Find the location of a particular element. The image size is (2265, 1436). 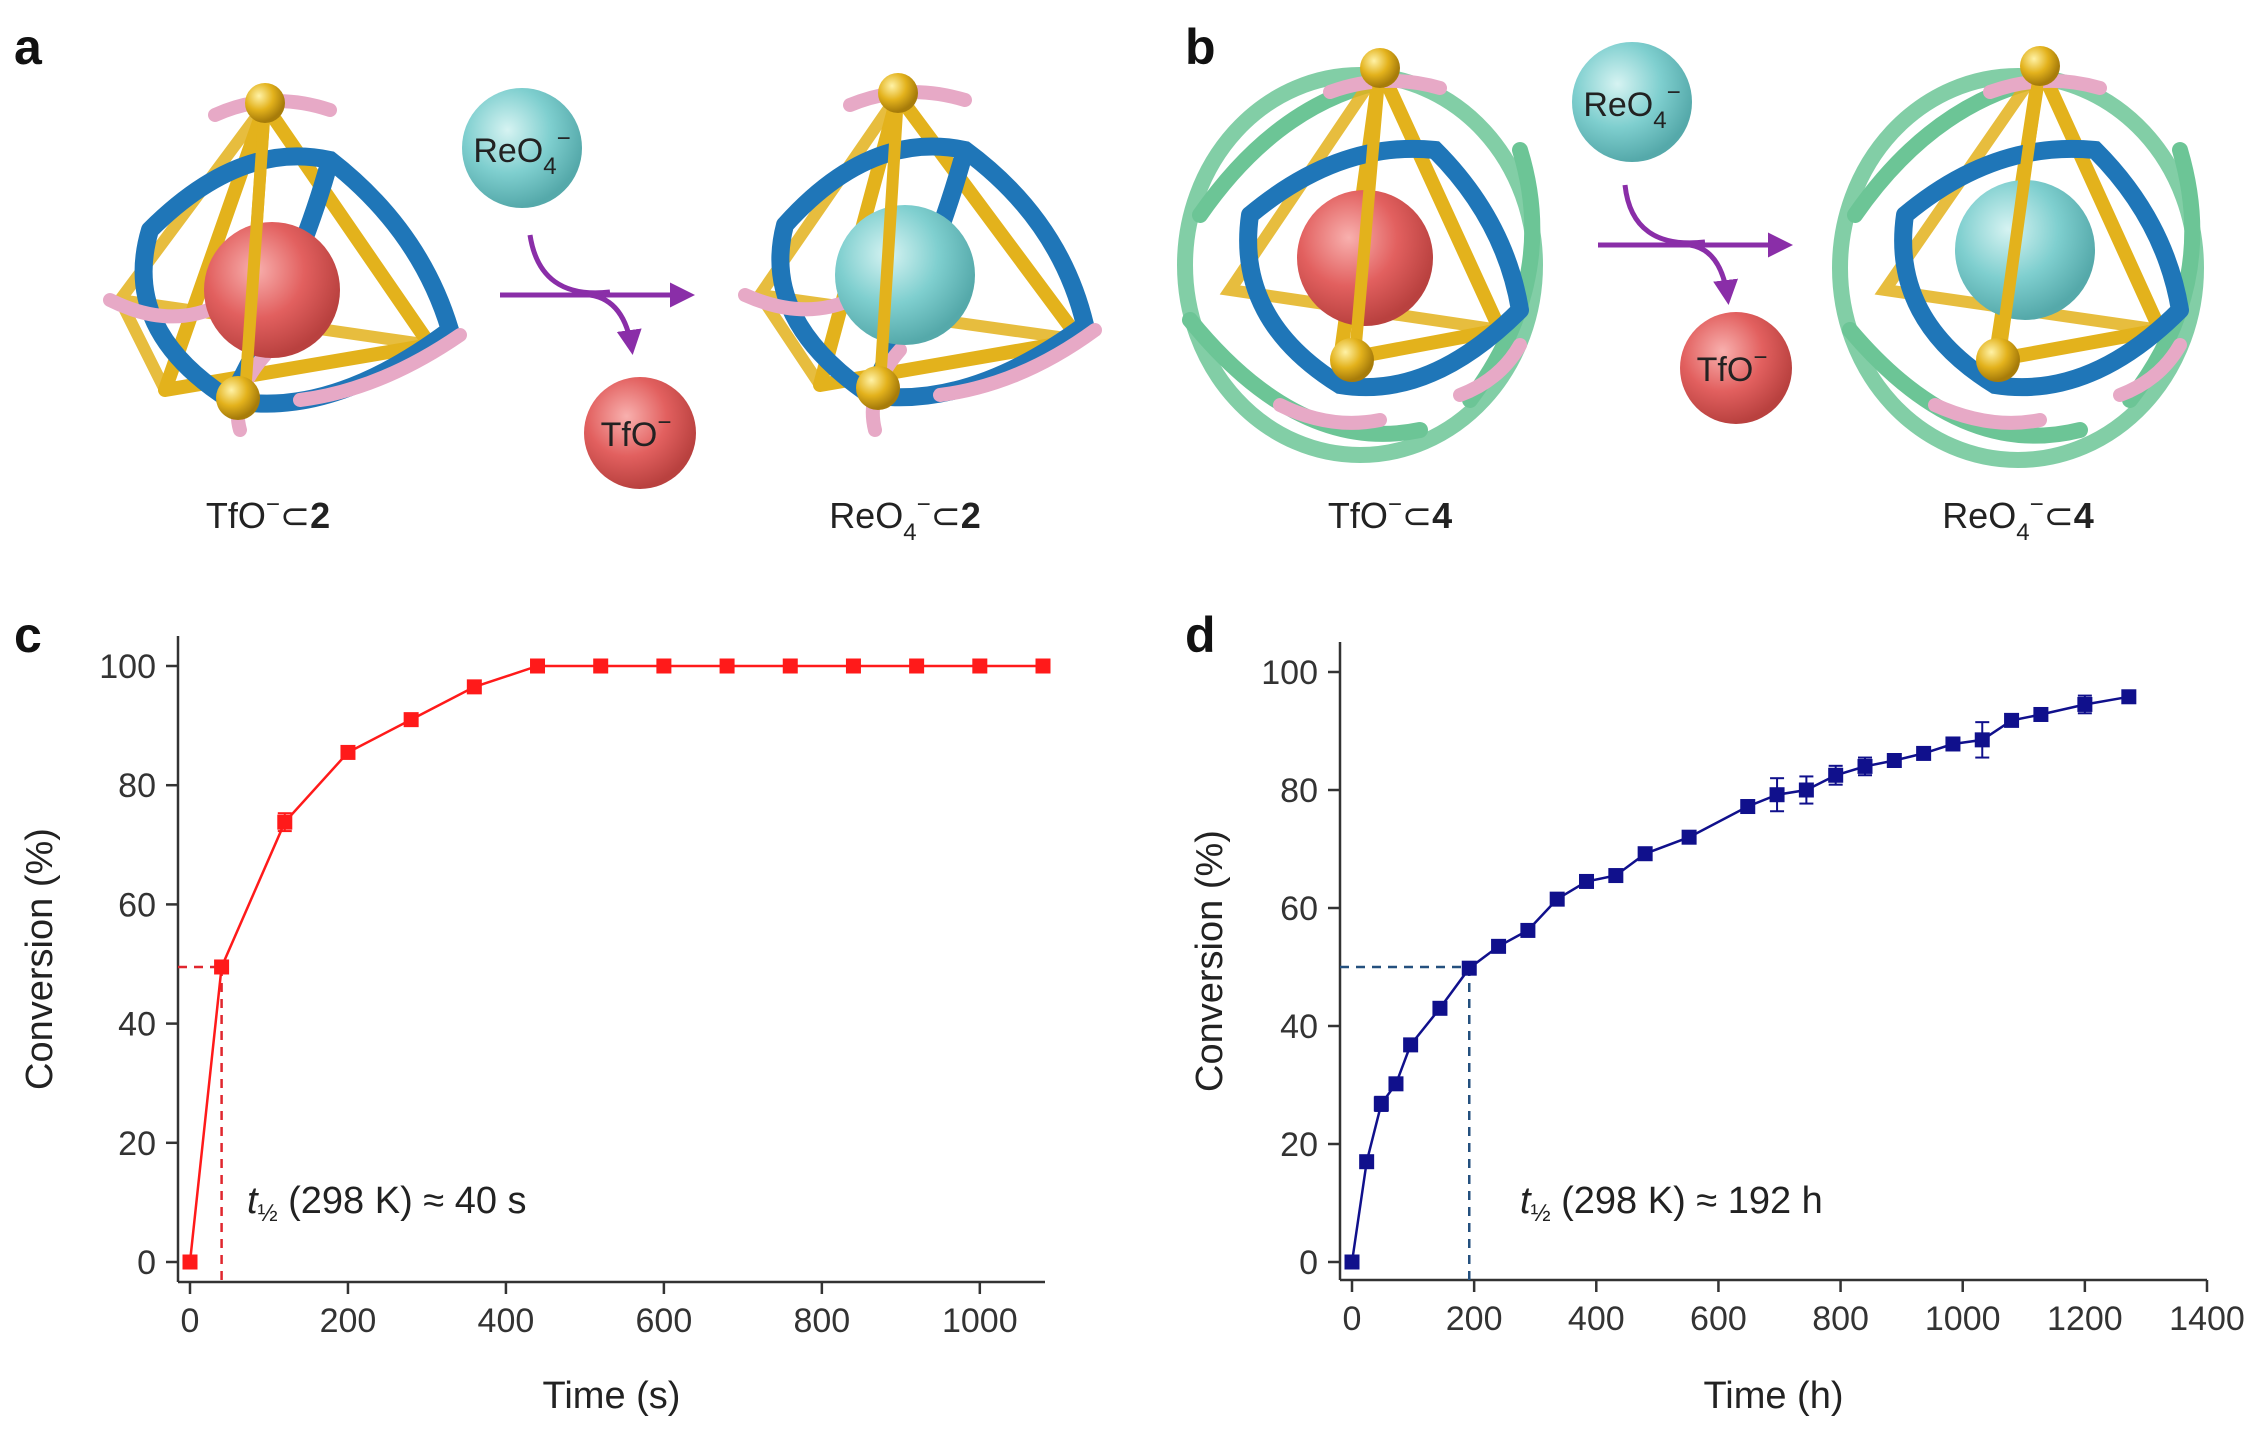

panel-letter-b: b is located at coordinates (1200, 47).